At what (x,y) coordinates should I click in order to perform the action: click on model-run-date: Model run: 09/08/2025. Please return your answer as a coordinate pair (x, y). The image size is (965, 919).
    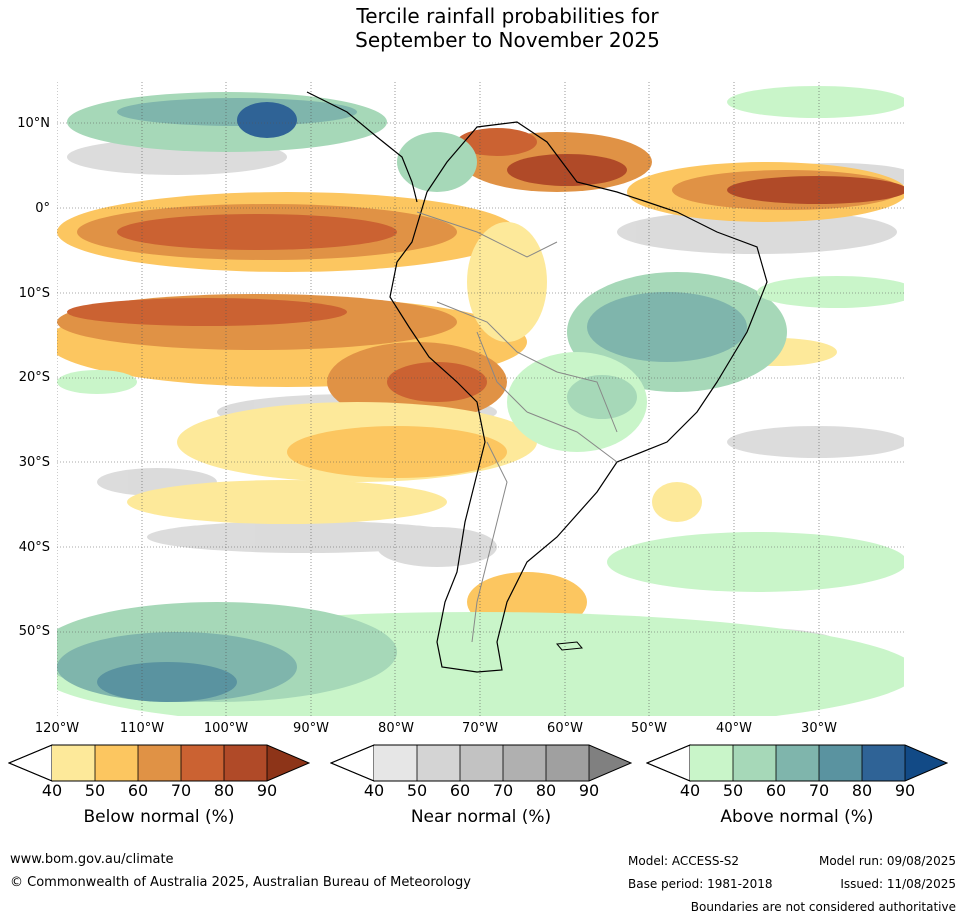
    Looking at the image, I should click on (887, 861).